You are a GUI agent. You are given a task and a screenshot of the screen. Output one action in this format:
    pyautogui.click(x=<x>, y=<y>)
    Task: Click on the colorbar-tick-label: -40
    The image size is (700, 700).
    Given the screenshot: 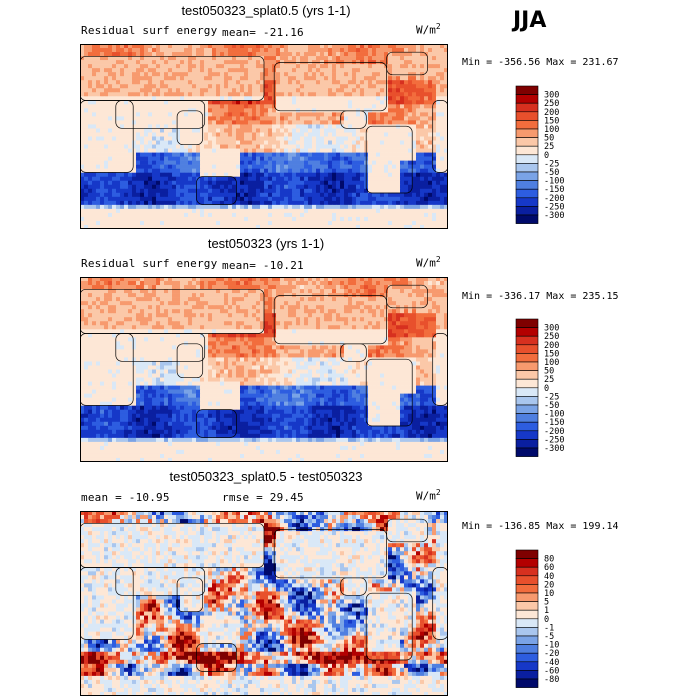 What is the action you would take?
    pyautogui.click(x=551, y=663)
    